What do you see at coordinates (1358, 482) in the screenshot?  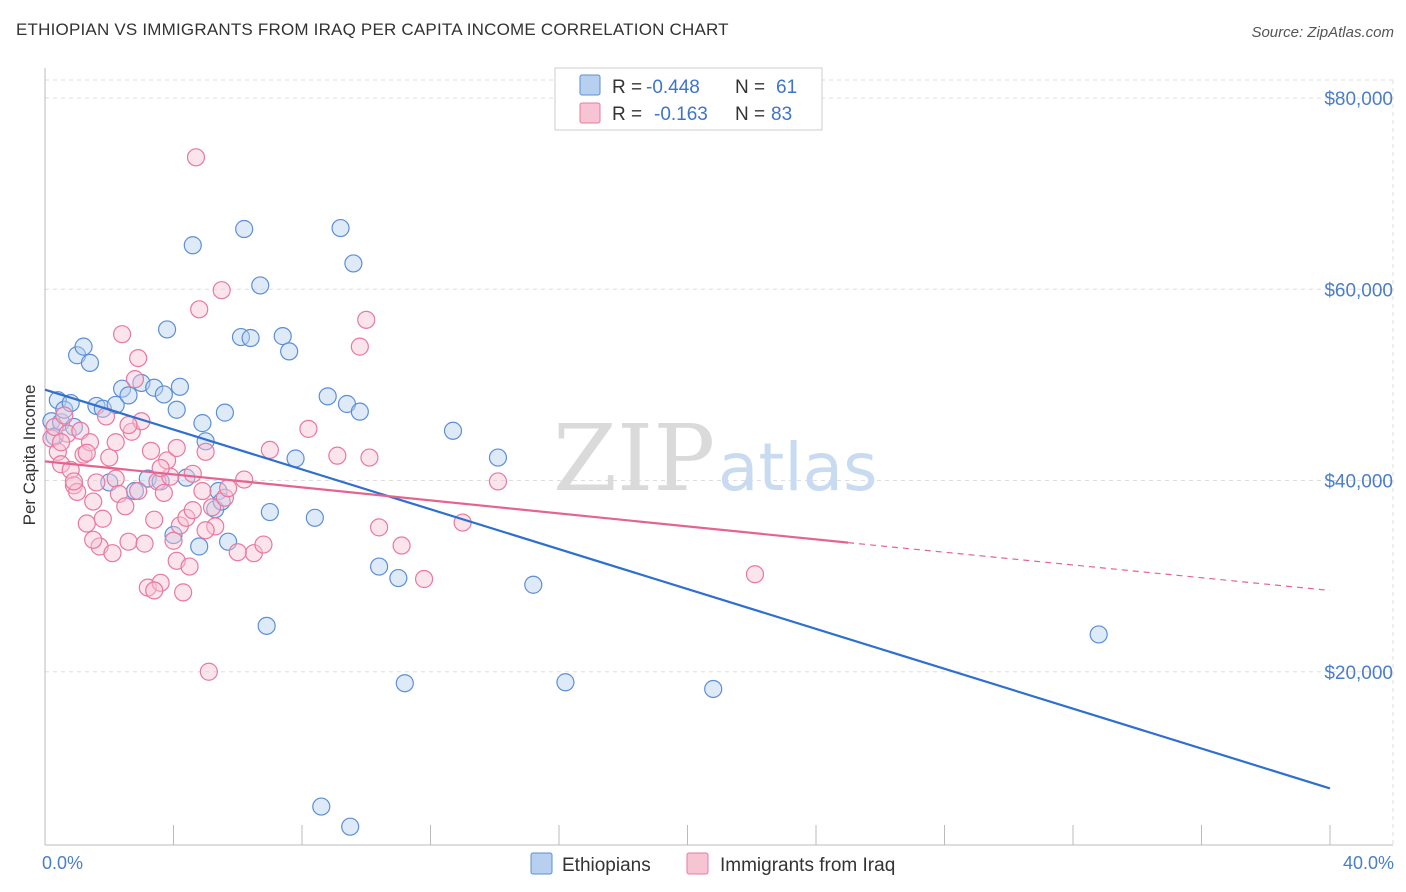 I see `y-tick-label-40000: $40,000` at bounding box center [1358, 482].